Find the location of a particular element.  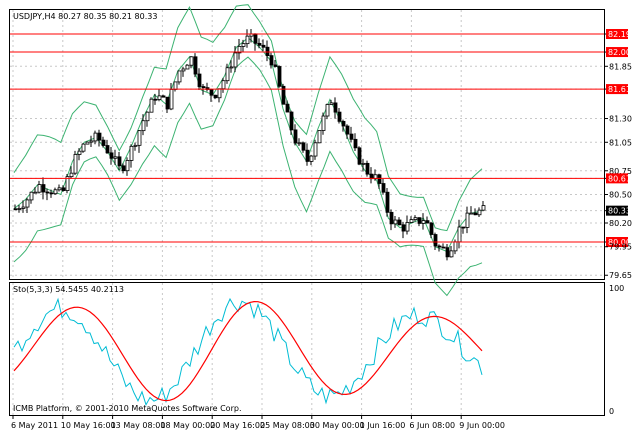

time-tick-label: 30 May 00:00 is located at coordinates (337, 425).